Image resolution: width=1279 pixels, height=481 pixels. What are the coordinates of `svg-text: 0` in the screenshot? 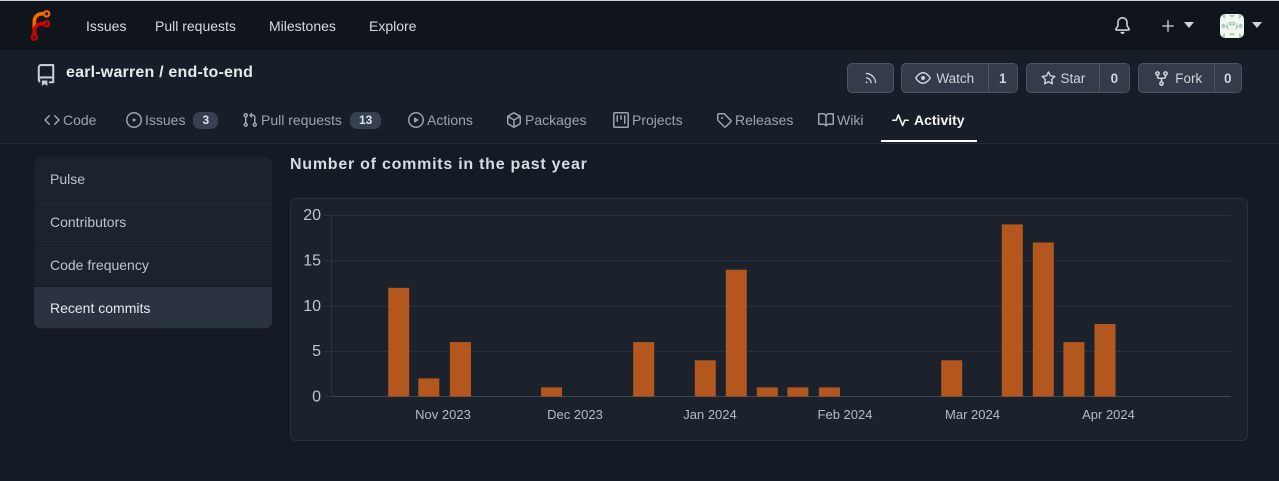 It's located at (316, 396).